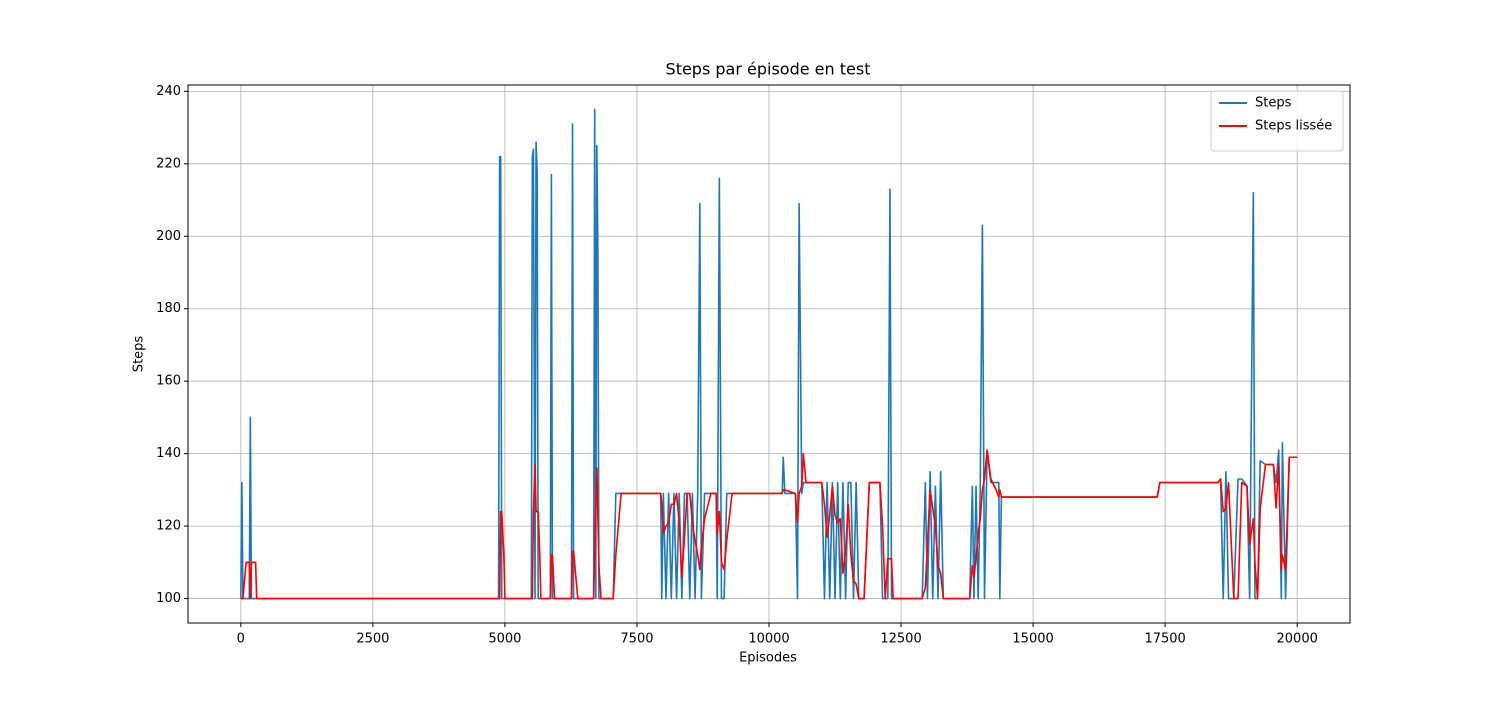  Describe the element at coordinates (139, 354) in the screenshot. I see `y-axis-label: Steps` at that location.